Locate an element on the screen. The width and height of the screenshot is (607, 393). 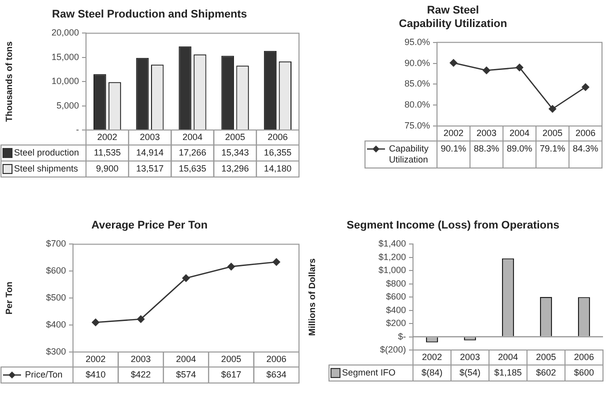
y-tick-label: $- is located at coordinates (402, 335).